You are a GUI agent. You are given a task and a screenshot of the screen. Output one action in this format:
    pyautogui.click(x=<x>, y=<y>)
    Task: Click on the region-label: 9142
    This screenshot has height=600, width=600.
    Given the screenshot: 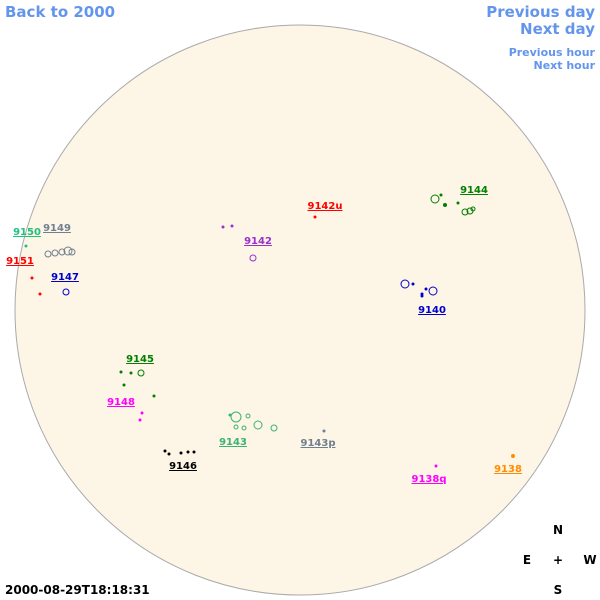 What is the action you would take?
    pyautogui.click(x=258, y=241)
    